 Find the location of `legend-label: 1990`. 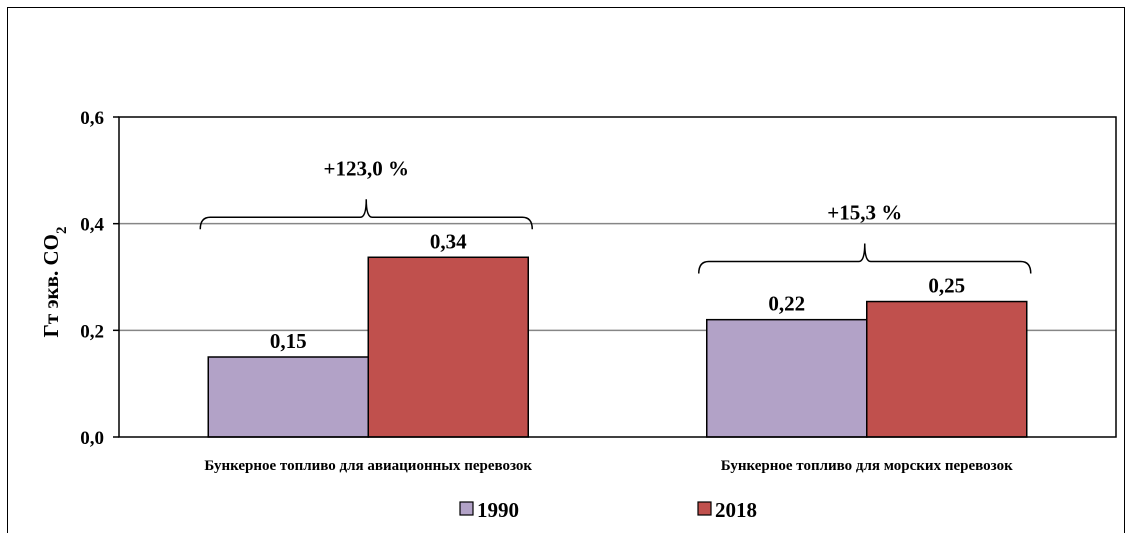

legend-label: 1990 is located at coordinates (498, 510).